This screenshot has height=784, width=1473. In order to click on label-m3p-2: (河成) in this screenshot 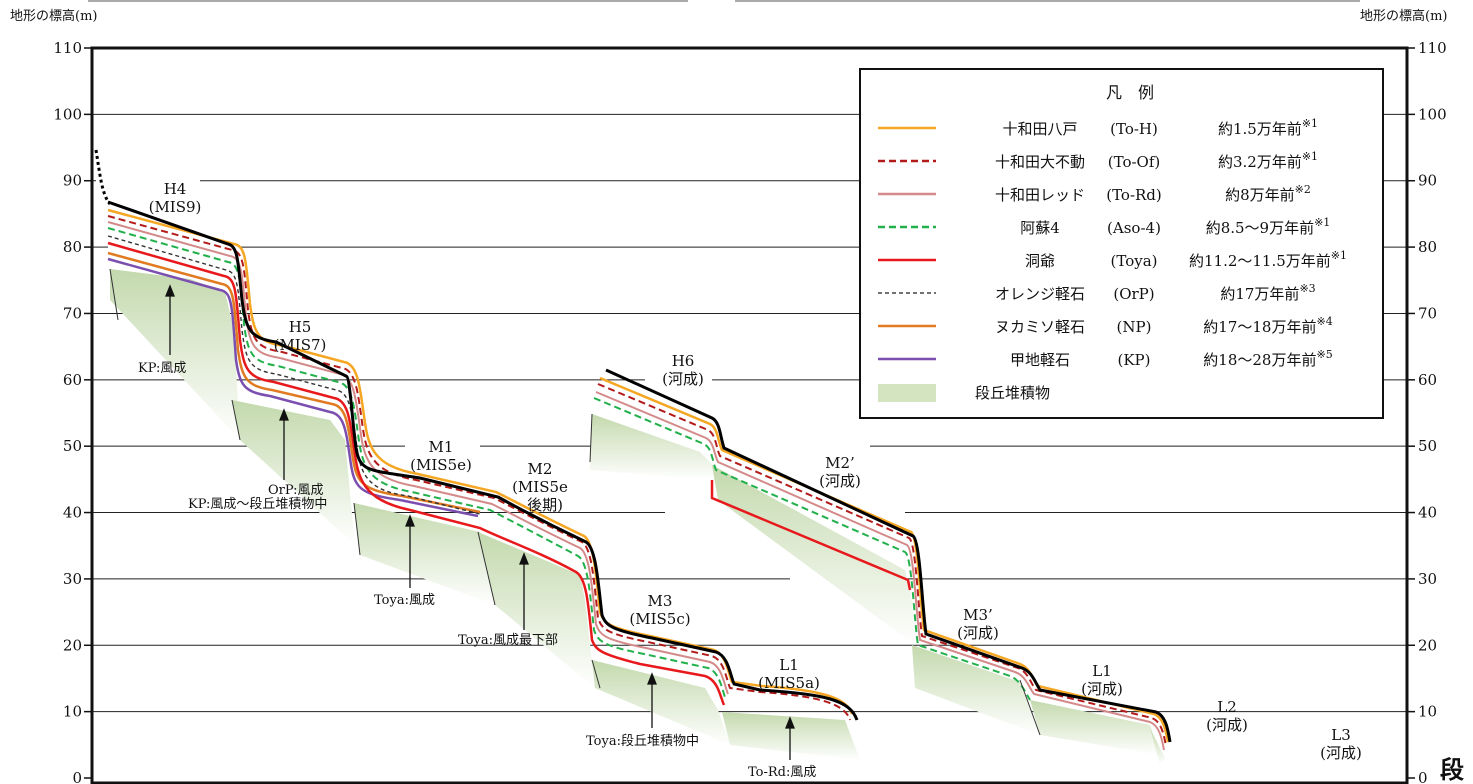, I will do `click(978, 633)`.